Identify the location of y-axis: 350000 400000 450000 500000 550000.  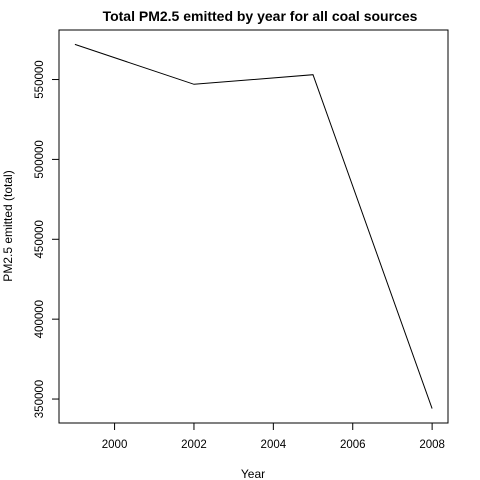
(47, 239).